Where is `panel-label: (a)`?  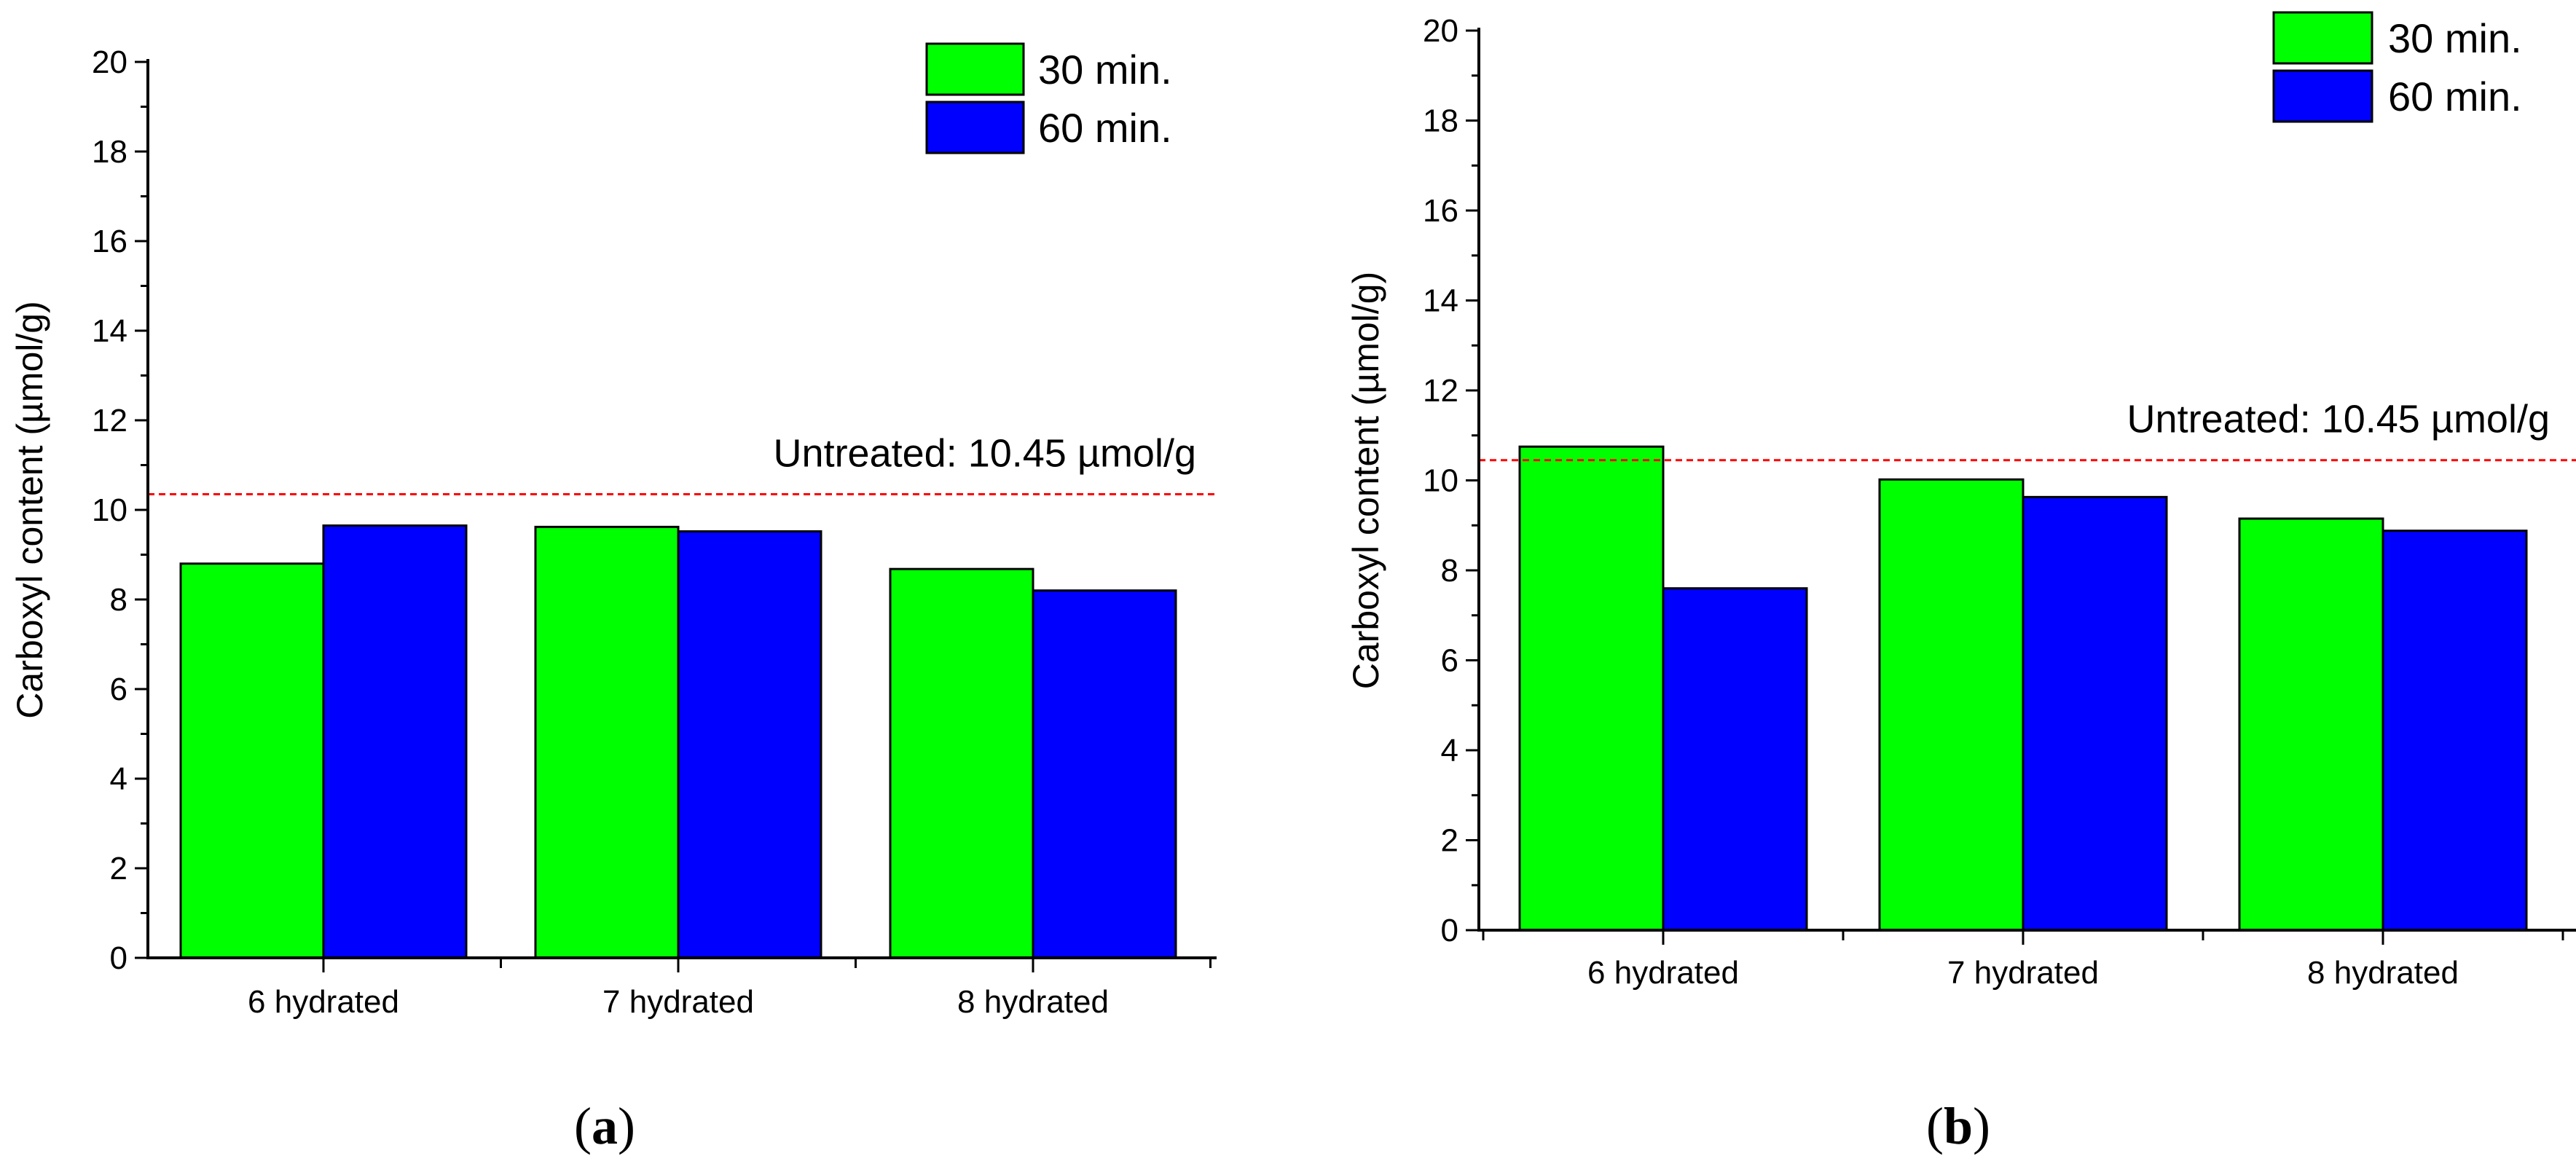 panel-label: (a) is located at coordinates (604, 1126).